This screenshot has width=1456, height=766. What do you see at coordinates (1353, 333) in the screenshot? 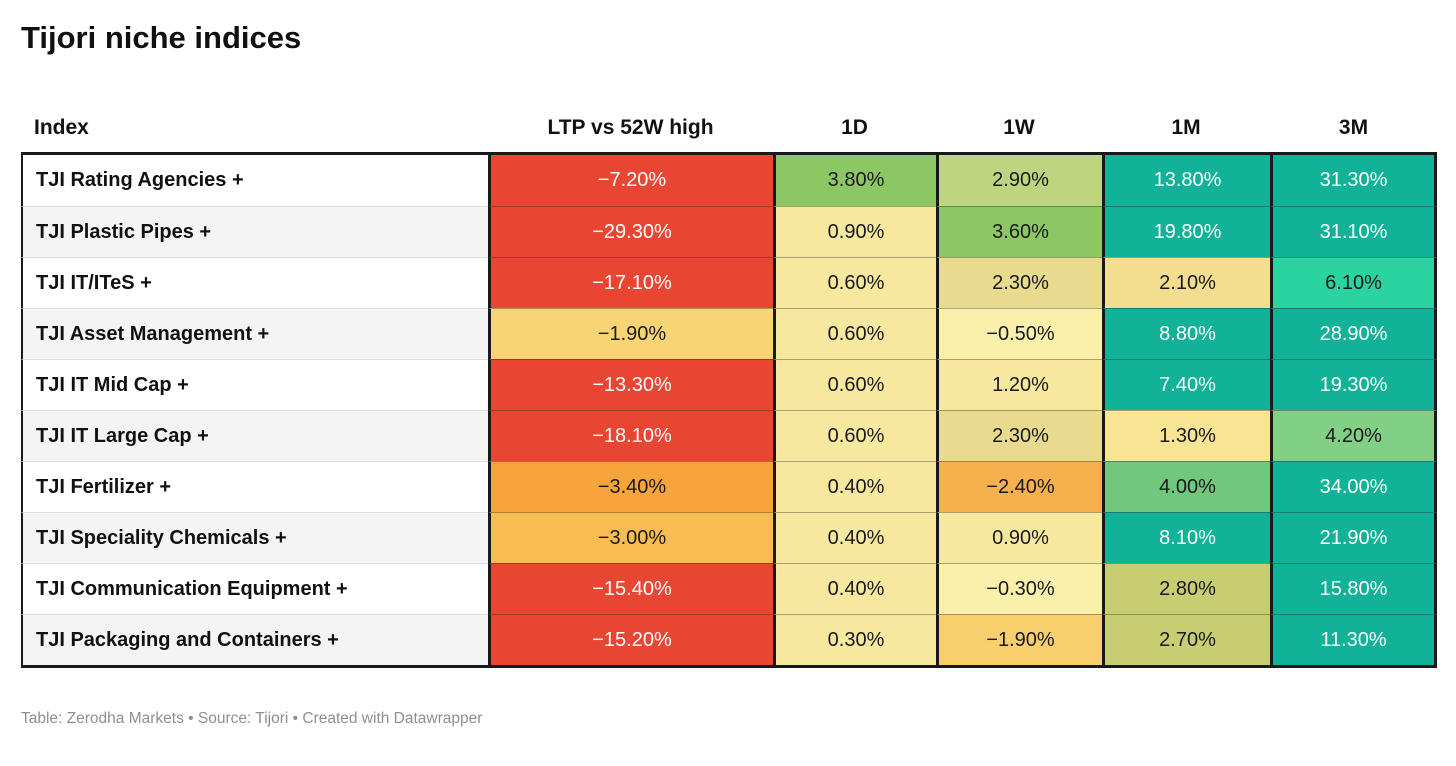
I see `value-cell-3m: 28.90%` at bounding box center [1353, 333].